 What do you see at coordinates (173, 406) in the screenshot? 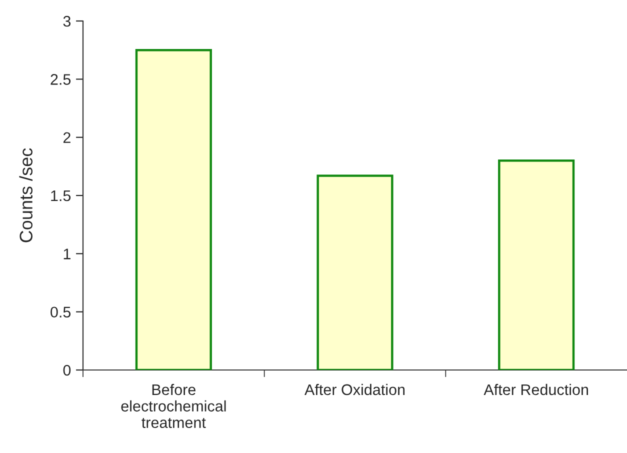
I see `x-tick-label: Before electrochemical treatment` at bounding box center [173, 406].